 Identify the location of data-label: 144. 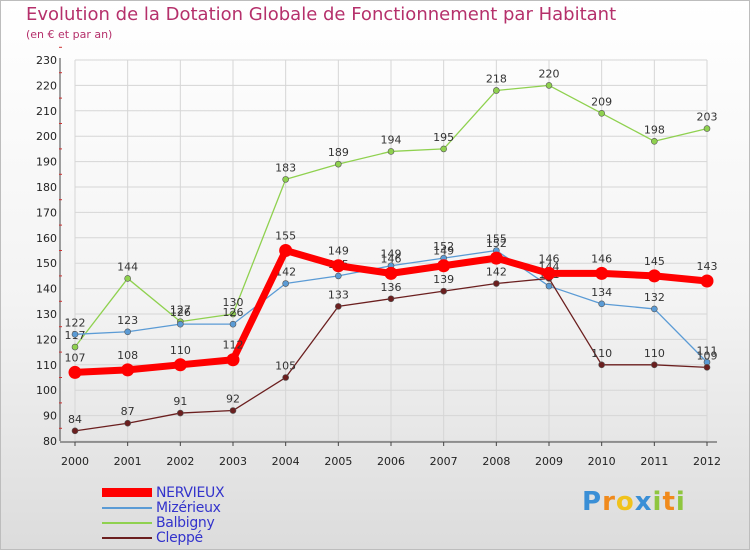
(127, 266).